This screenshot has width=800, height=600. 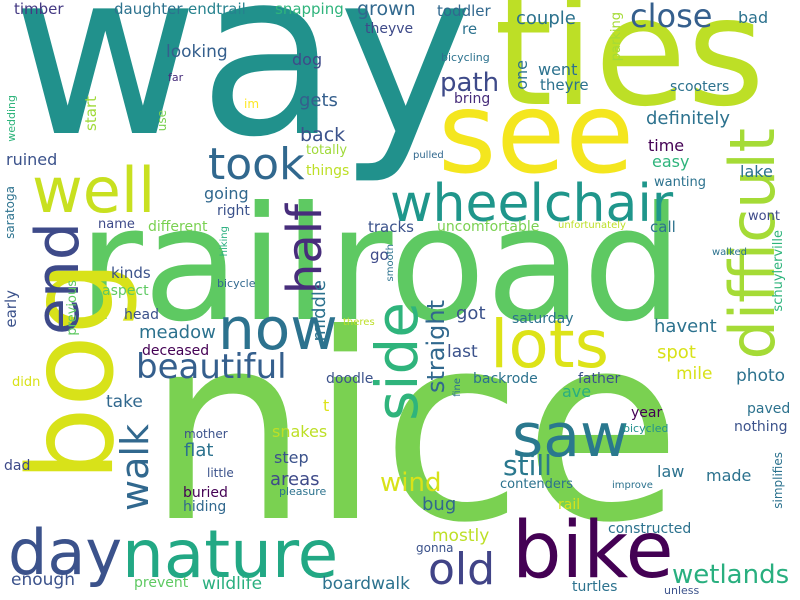 What do you see at coordinates (177, 332) in the screenshot?
I see `word-meadow: meadow` at bounding box center [177, 332].